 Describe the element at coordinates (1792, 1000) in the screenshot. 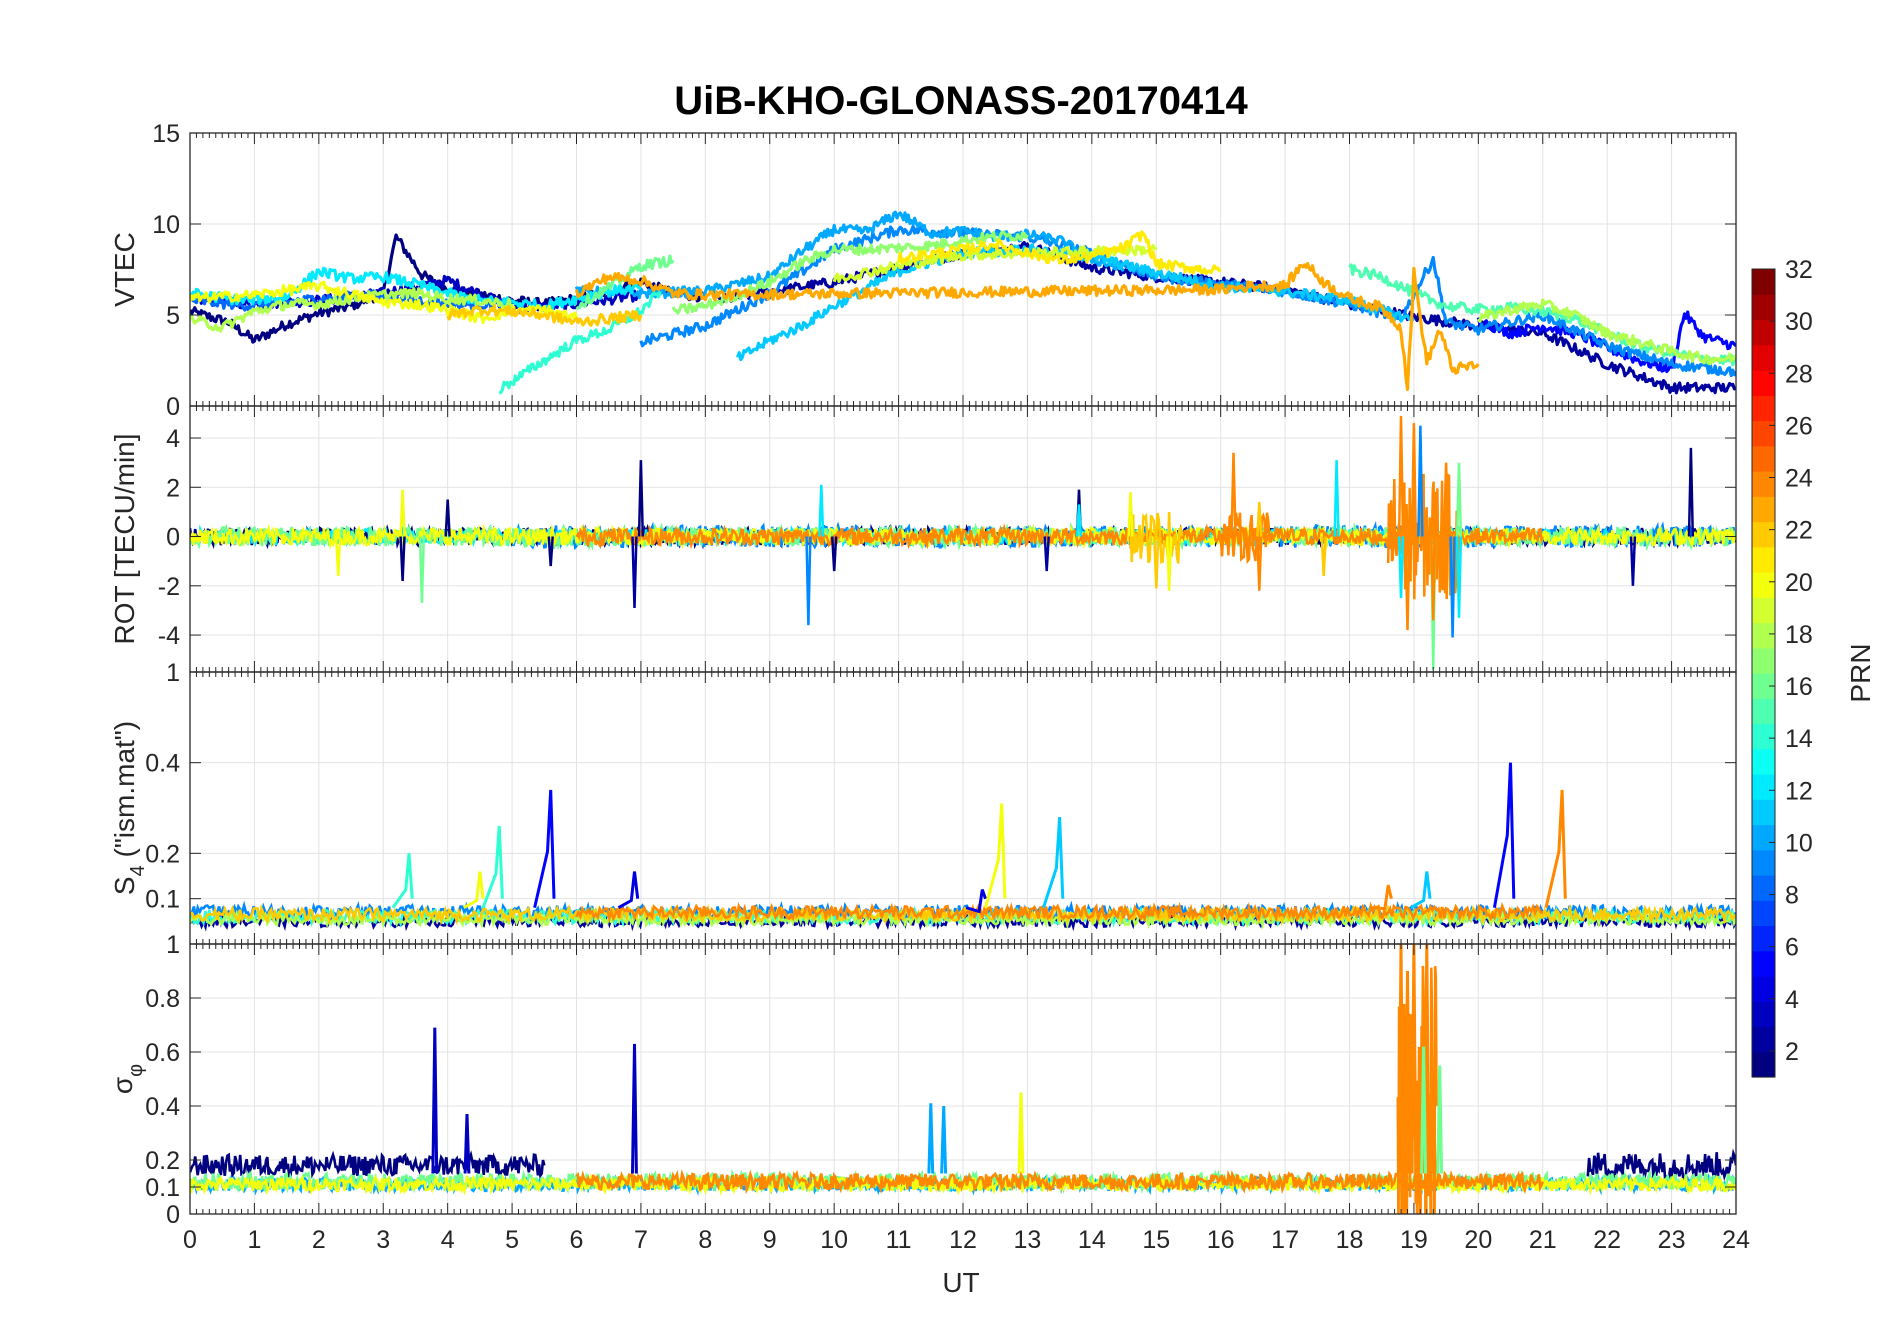

I see `colorbar-tick-label: 4` at that location.